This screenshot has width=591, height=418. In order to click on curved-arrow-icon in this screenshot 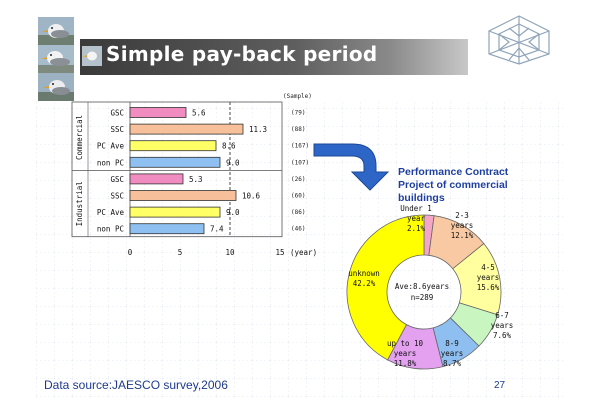, I will do `click(351, 167)`.